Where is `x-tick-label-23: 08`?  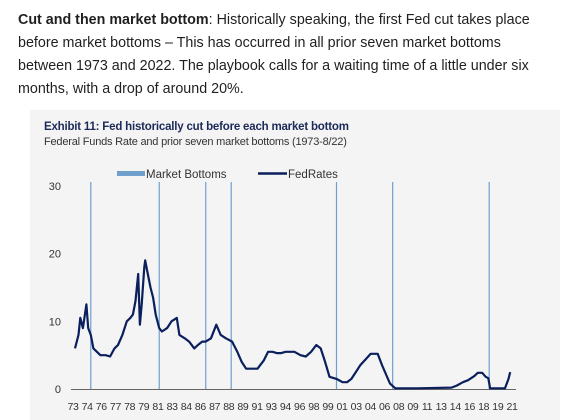 x-tick-label-23: 08 is located at coordinates (399, 407).